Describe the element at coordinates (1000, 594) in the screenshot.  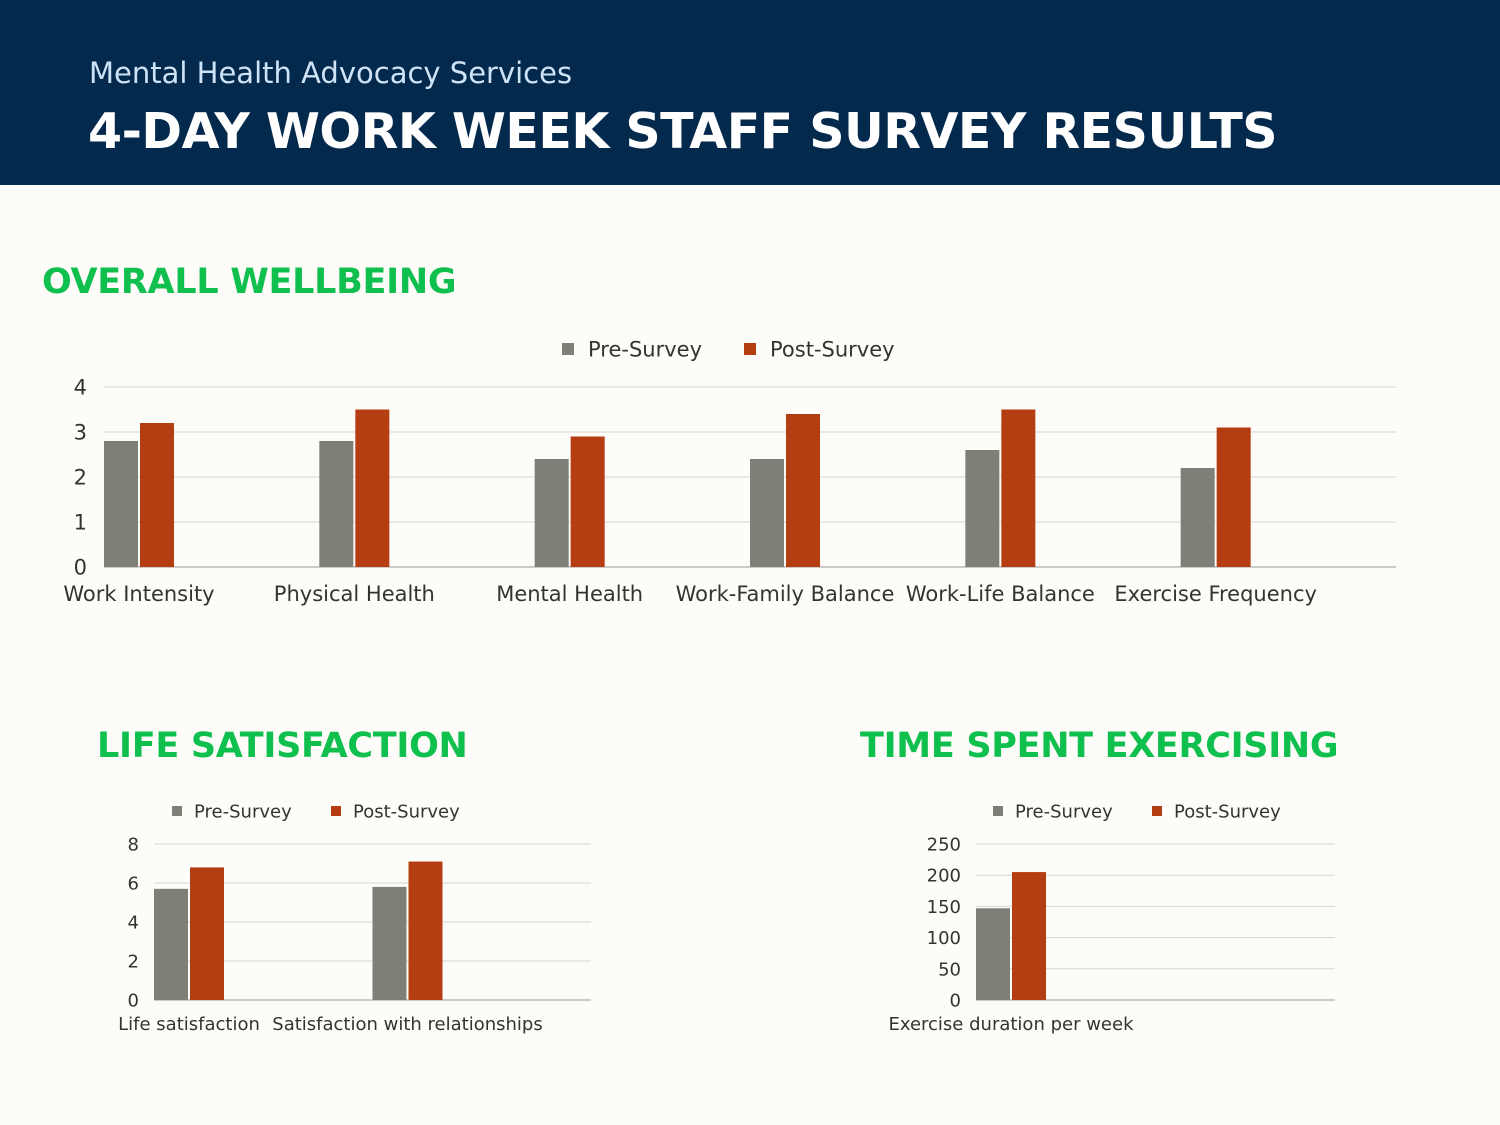
I see `x-category-label: Work-Life Balance` at that location.